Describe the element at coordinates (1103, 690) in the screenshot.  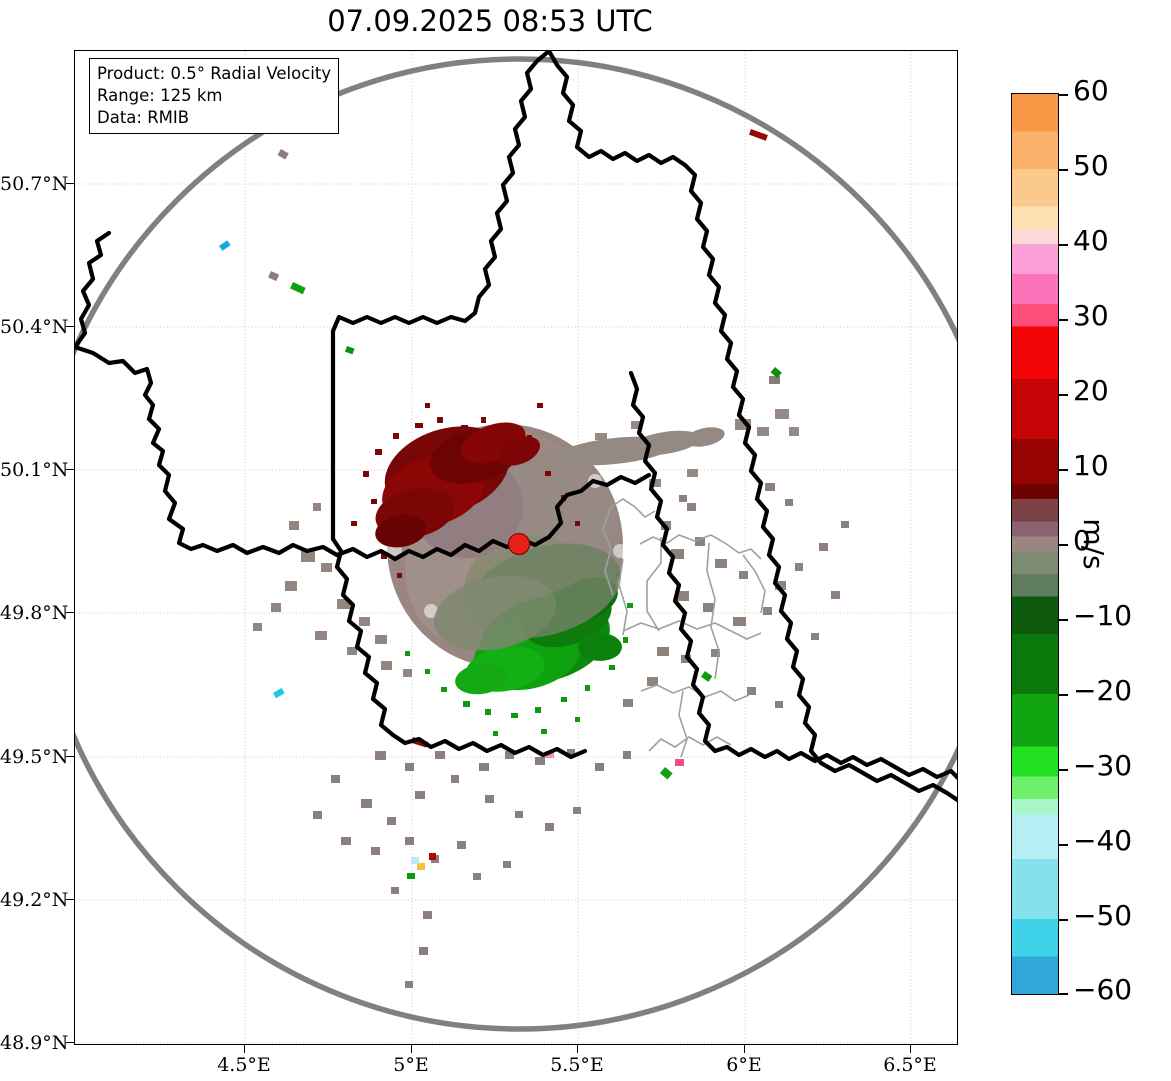
I see `colorbar-label: −20` at that location.